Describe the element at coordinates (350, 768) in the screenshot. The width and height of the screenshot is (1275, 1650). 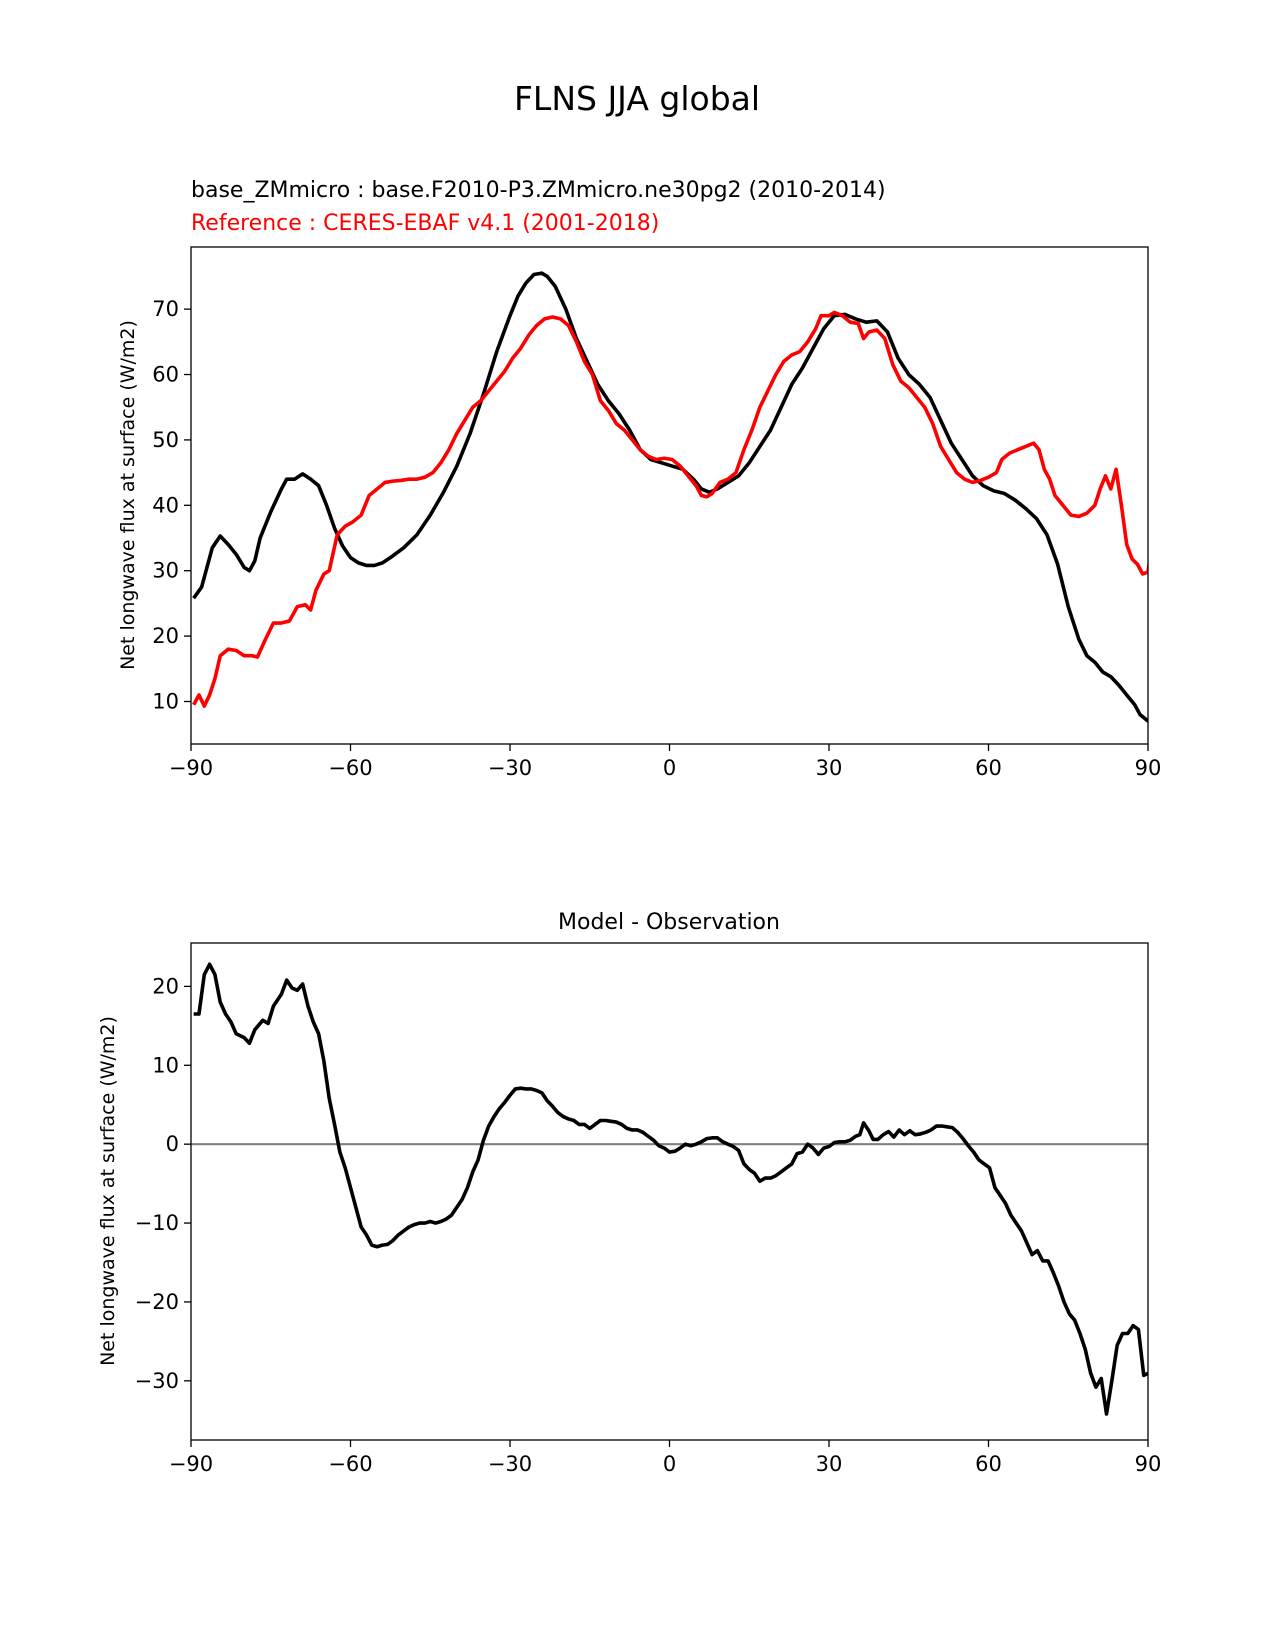
I see `top-x-tick-label: −60` at that location.